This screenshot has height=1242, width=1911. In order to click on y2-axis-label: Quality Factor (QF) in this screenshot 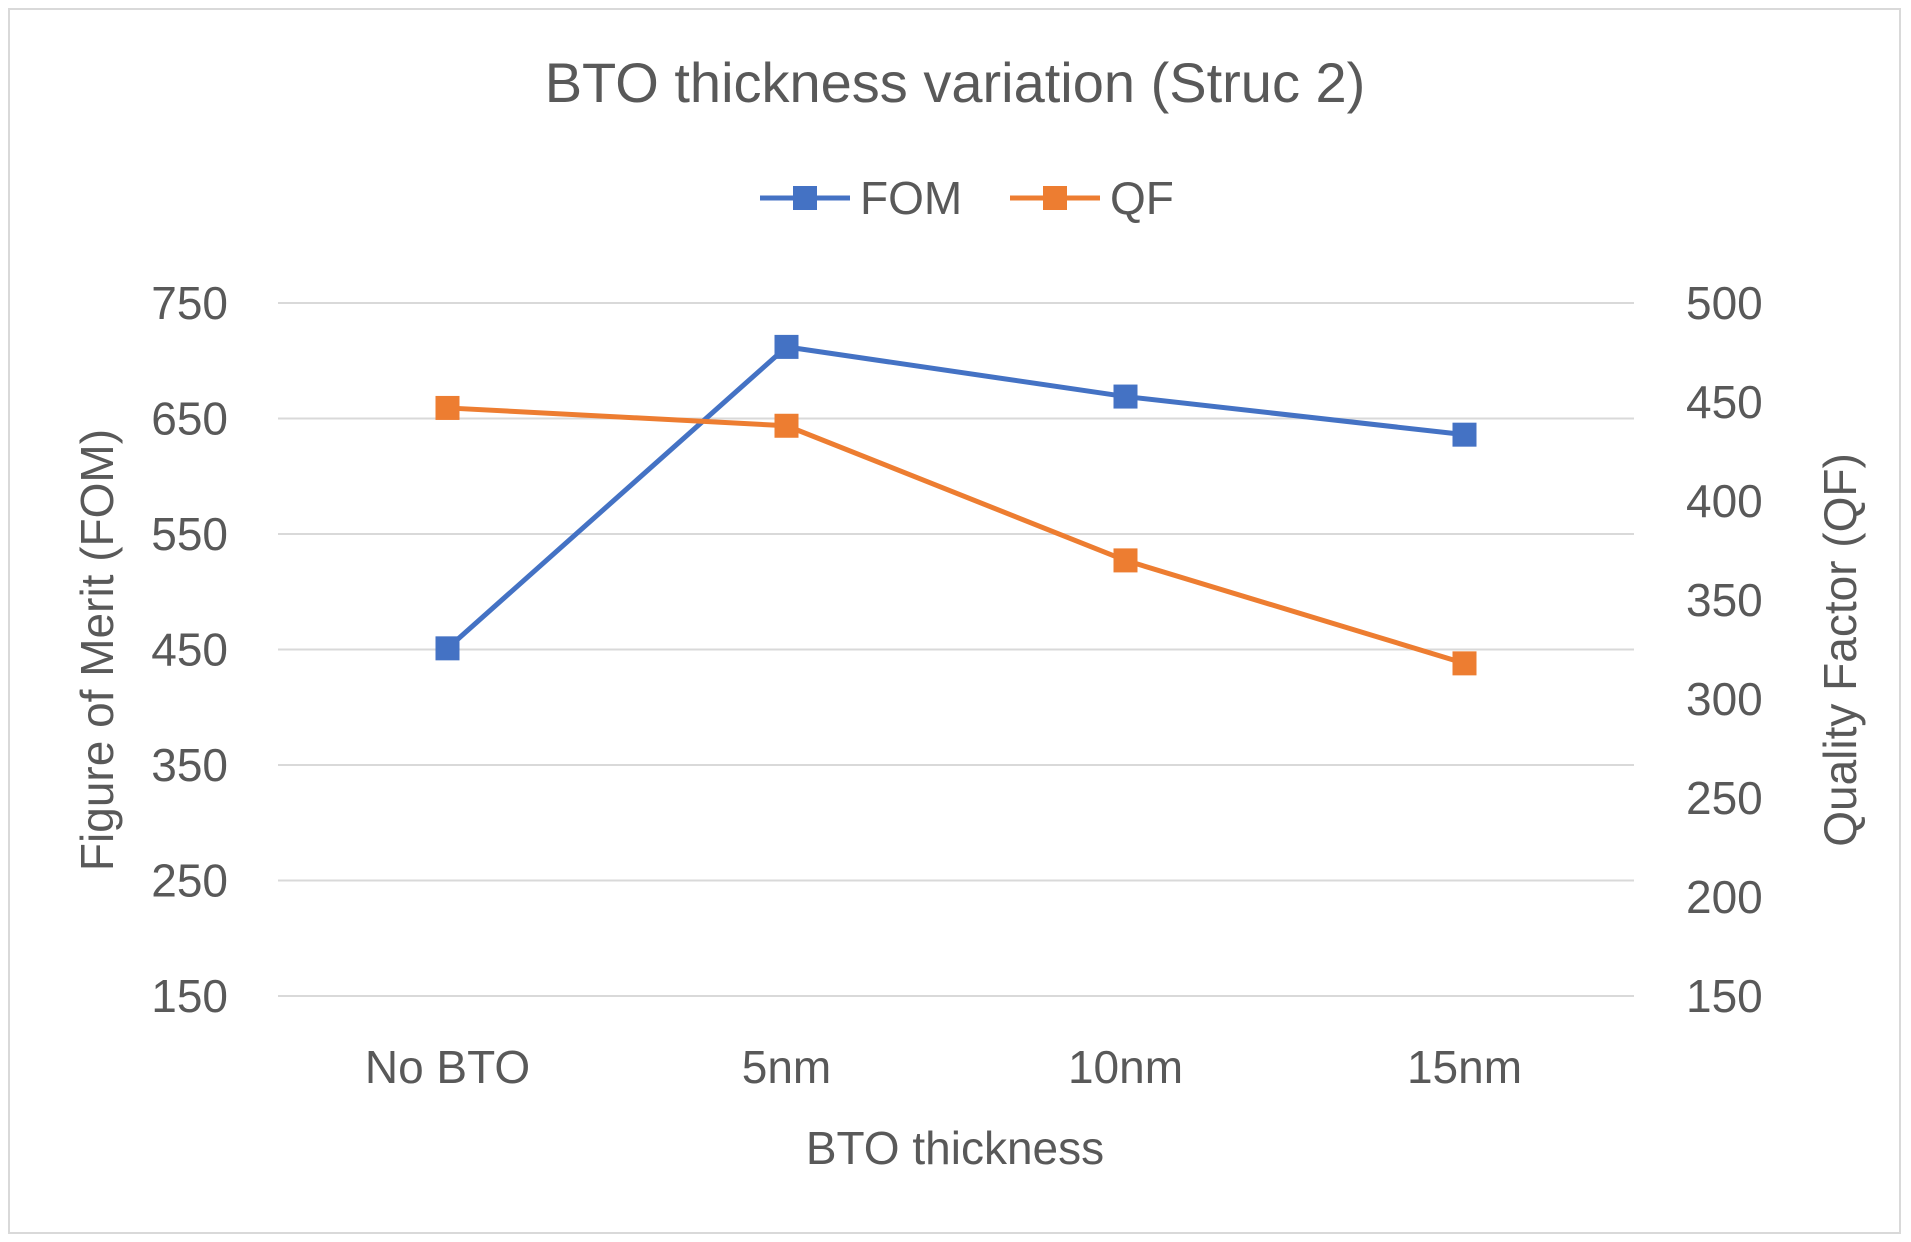, I will do `click(1840, 650)`.